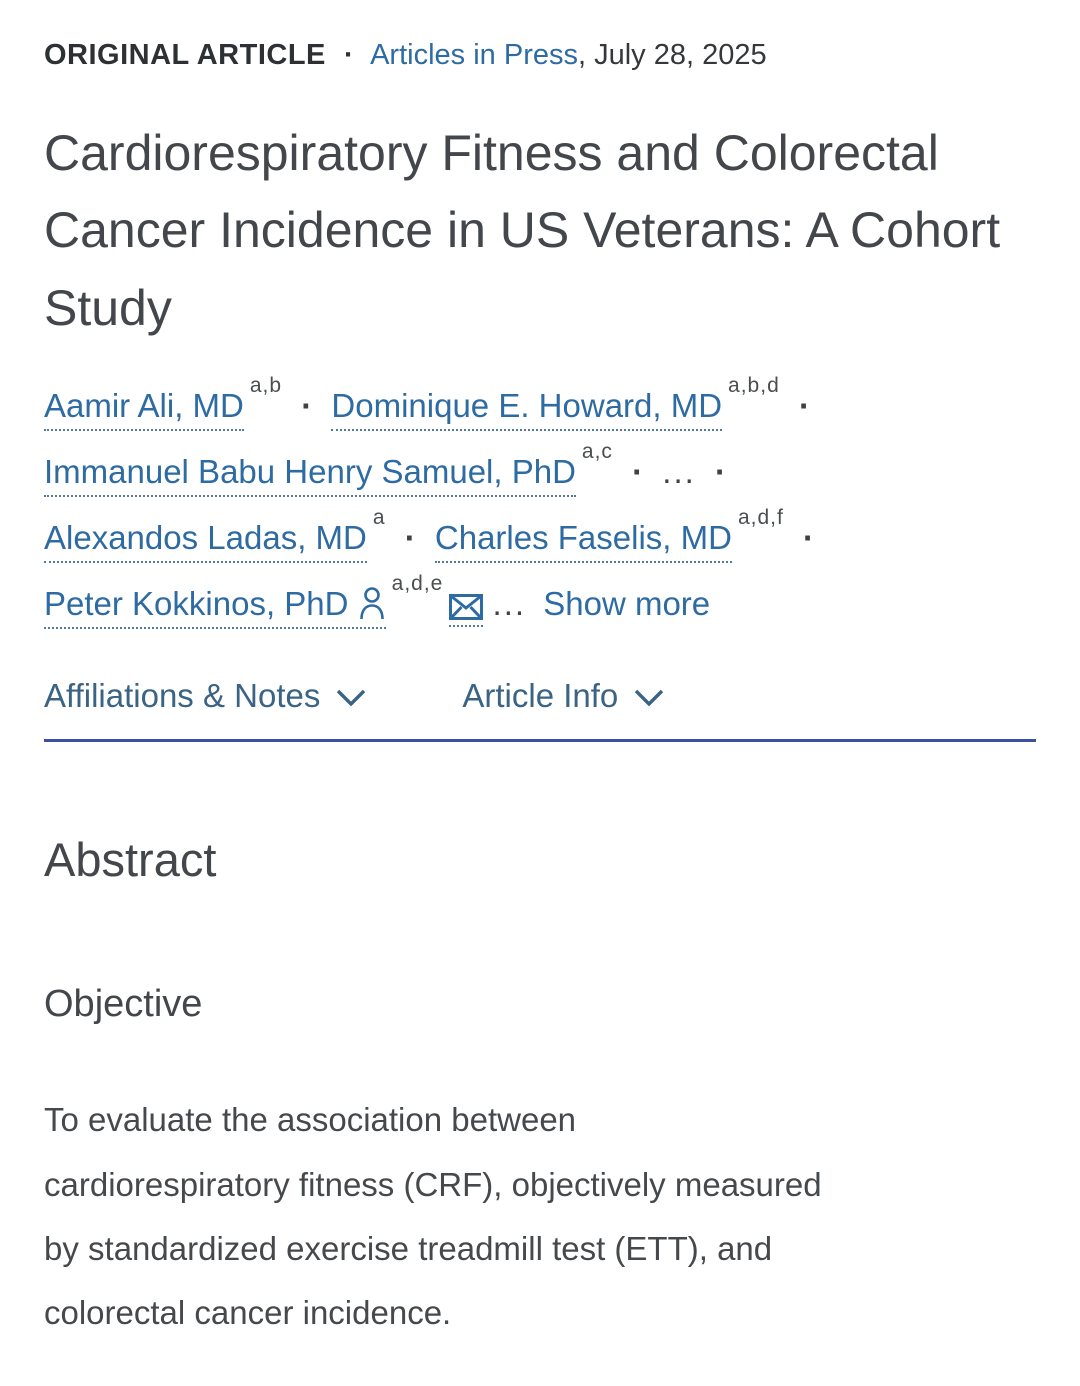 This screenshot has width=1080, height=1386. Describe the element at coordinates (583, 541) in the screenshot. I see `author-link: Charles Faselis, MD` at that location.